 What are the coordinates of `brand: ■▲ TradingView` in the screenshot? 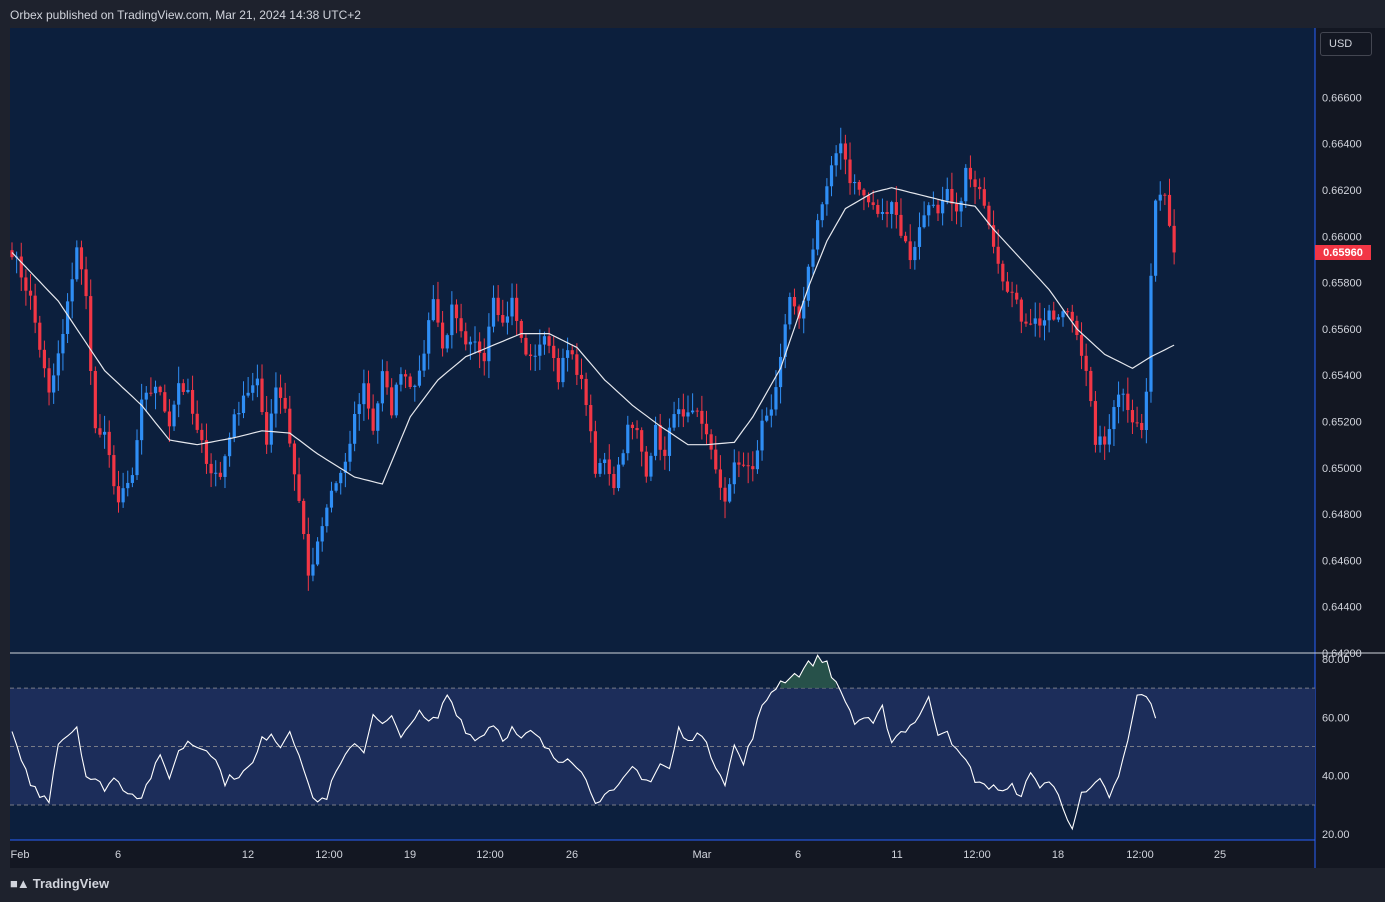 It's located at (59, 883).